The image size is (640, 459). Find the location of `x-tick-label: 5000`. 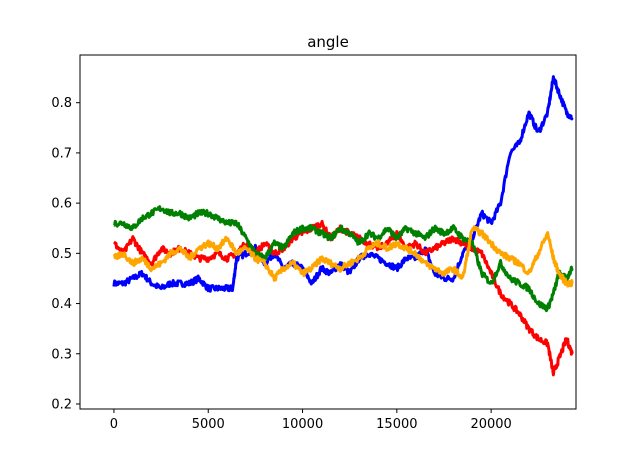

x-tick-label: 5000 is located at coordinates (208, 424).